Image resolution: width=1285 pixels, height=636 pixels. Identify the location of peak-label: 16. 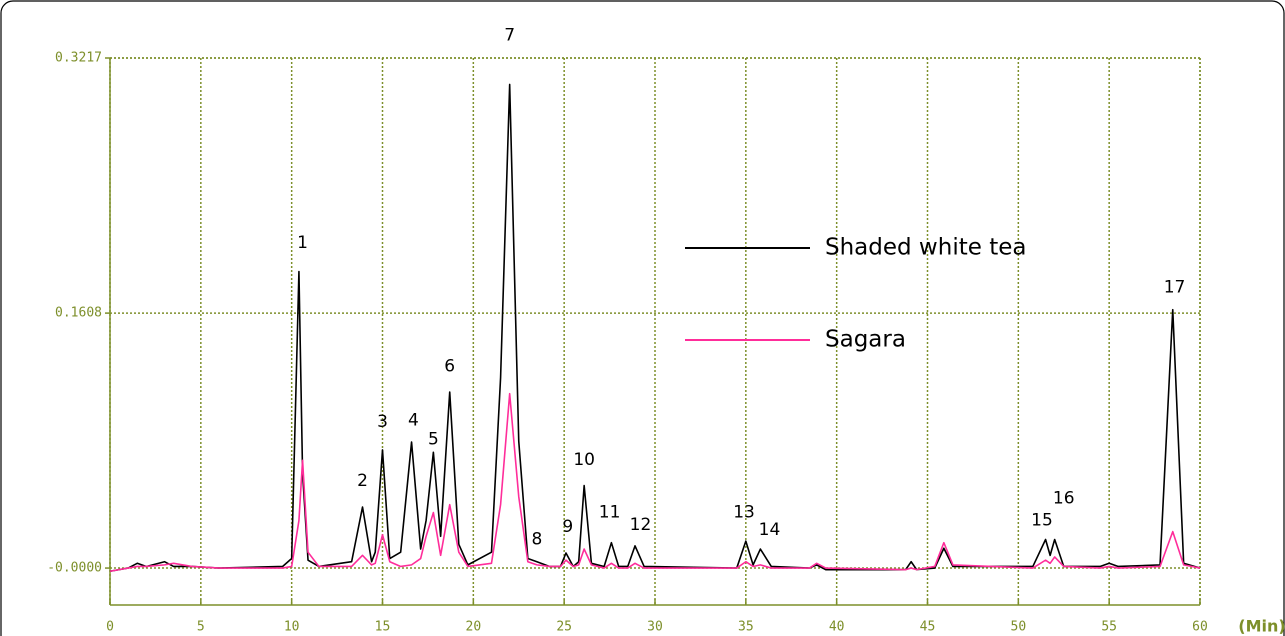
(1064, 498).